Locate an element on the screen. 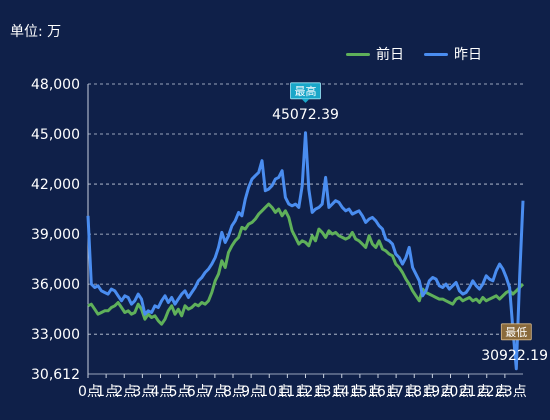 Image resolution: width=550 pixels, height=420 pixels. x-tick-label: 8点 is located at coordinates (234, 392).